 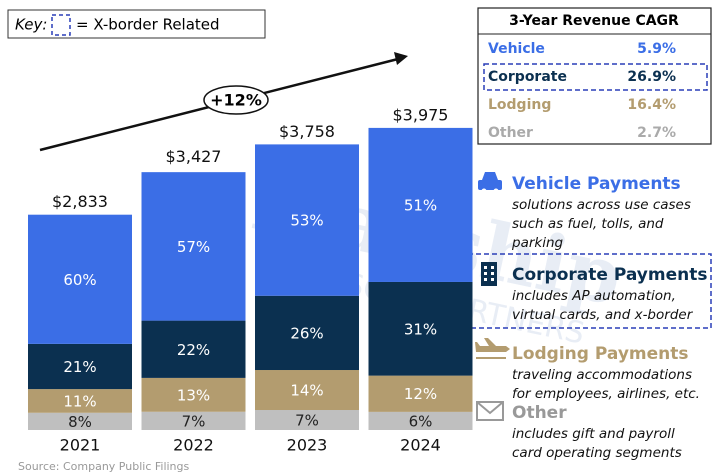 I want to click on building-icon, so click(x=489, y=274).